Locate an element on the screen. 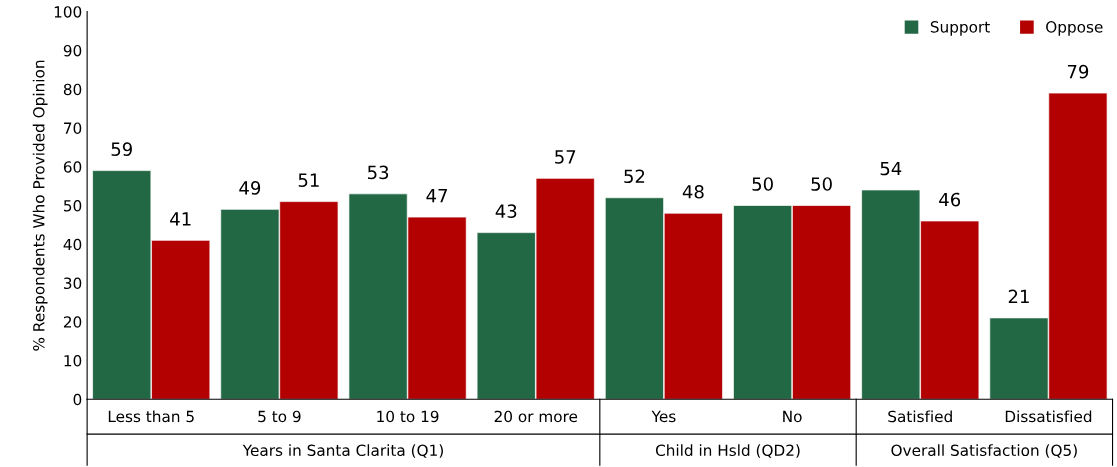 Image resolution: width=1117 pixels, height=467 pixels. y-tick-label: 30 is located at coordinates (72, 283).